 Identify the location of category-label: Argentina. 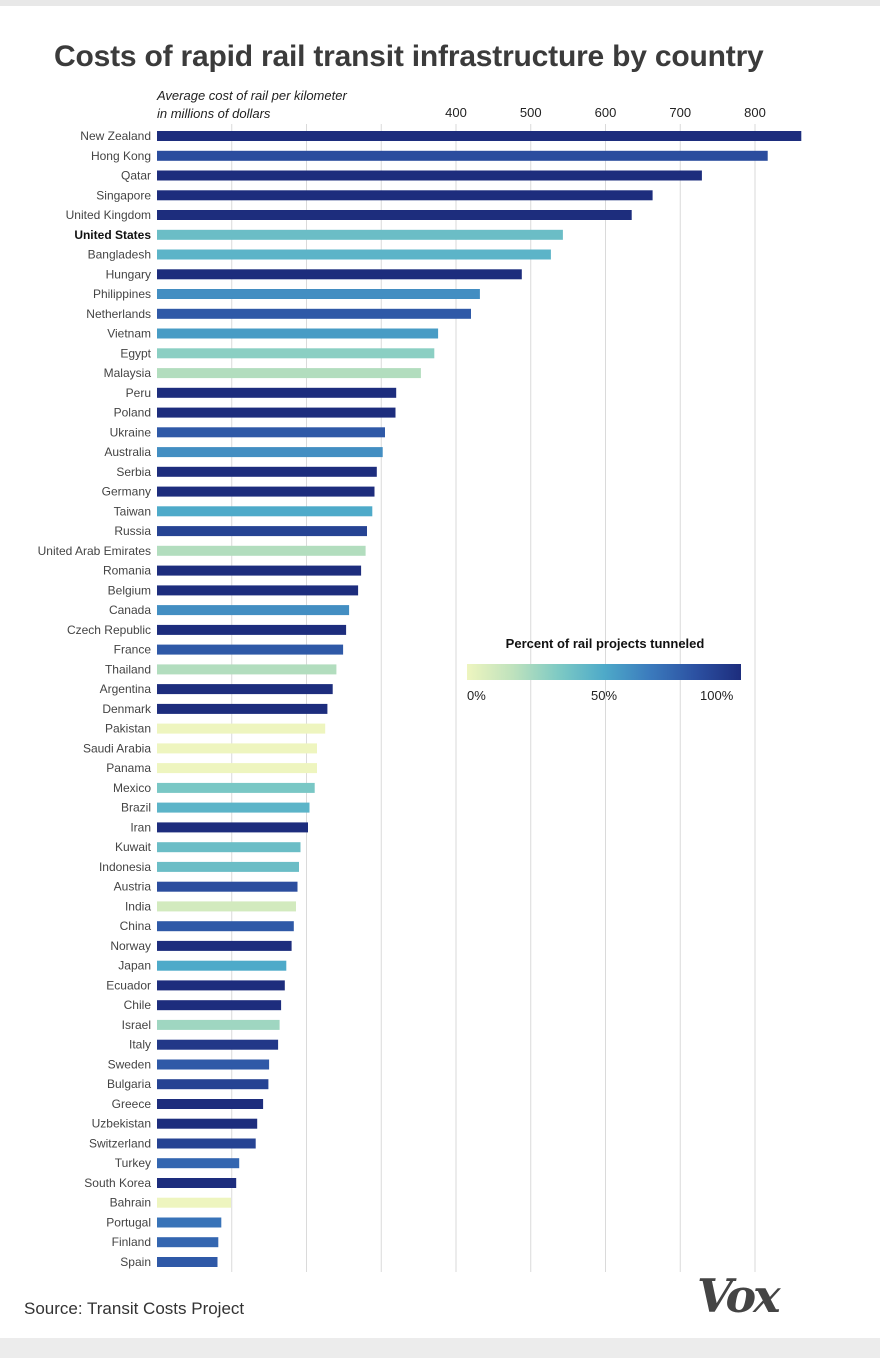
(126, 689).